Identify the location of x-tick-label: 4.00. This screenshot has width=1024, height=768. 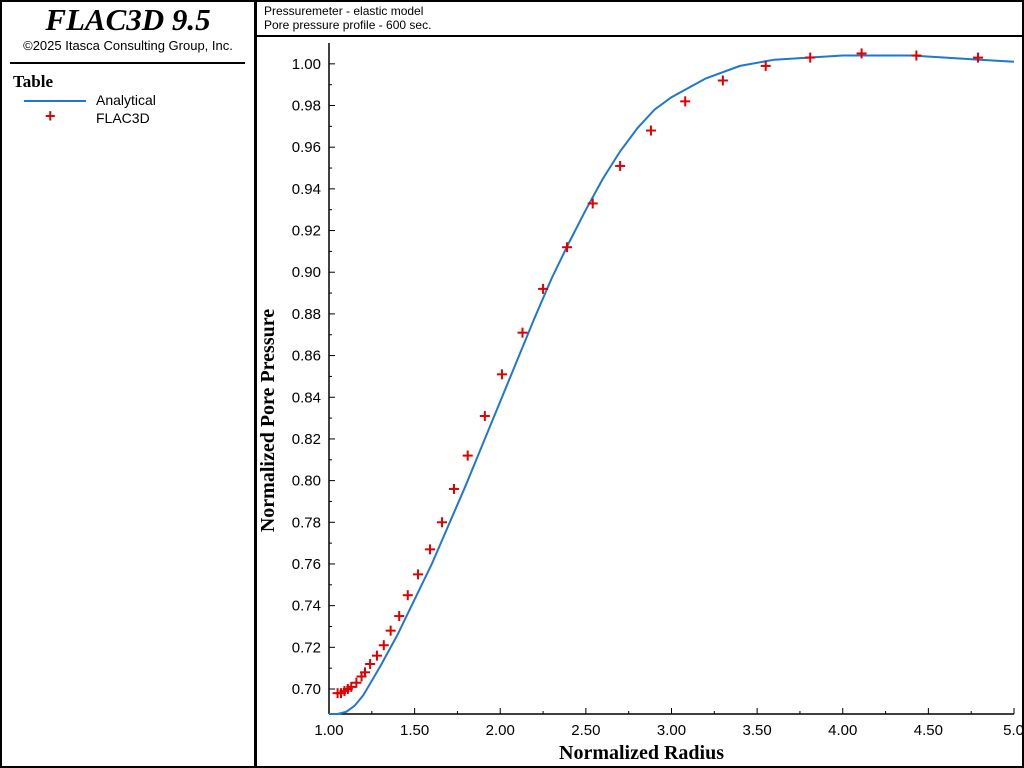
(842, 730).